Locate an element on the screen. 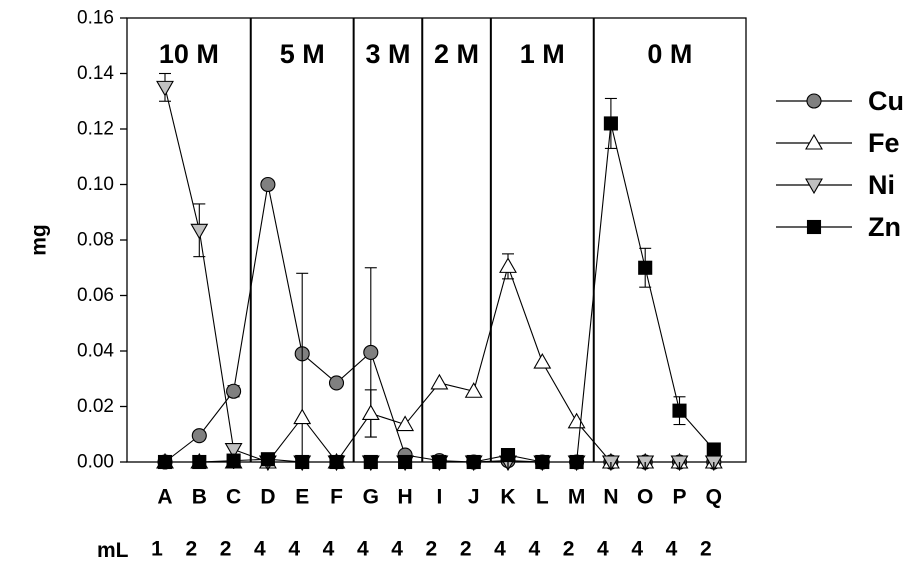  legend-item-zn: Zn is located at coordinates (838, 227).